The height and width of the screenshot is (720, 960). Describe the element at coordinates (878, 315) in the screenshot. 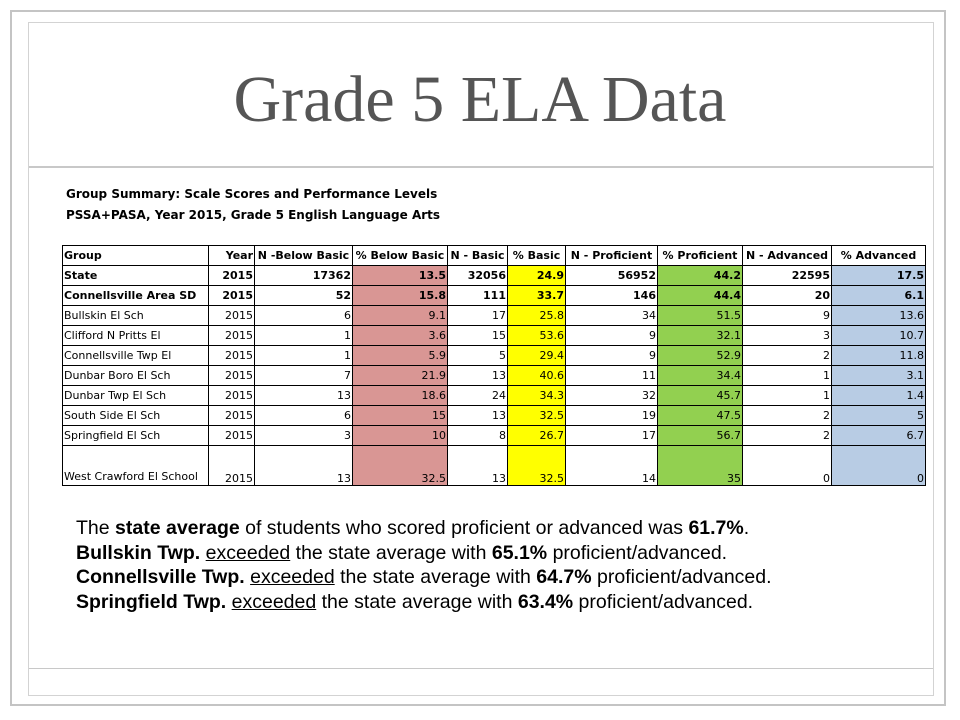

I see `cell-pct-advanced: 13.6` at that location.